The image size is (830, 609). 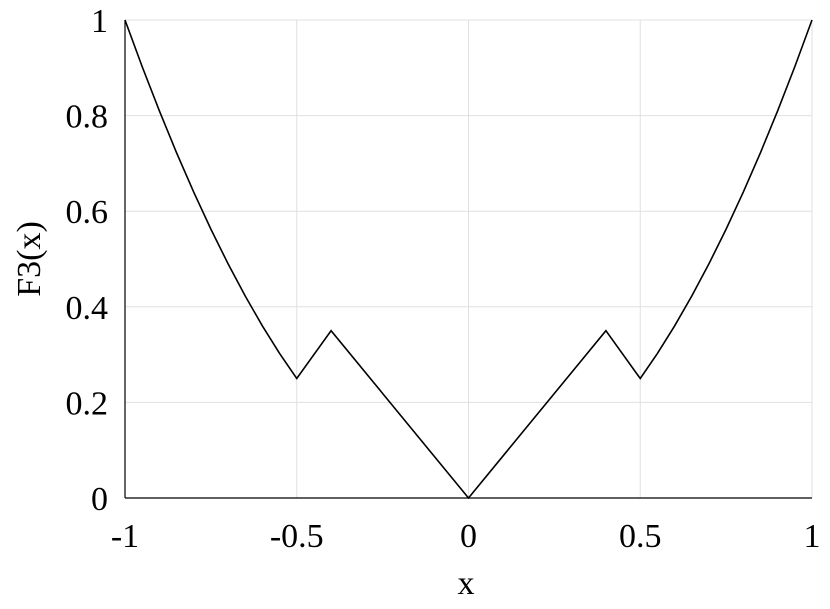 What do you see at coordinates (297, 536) in the screenshot?
I see `x-tick-label: -0.5` at bounding box center [297, 536].